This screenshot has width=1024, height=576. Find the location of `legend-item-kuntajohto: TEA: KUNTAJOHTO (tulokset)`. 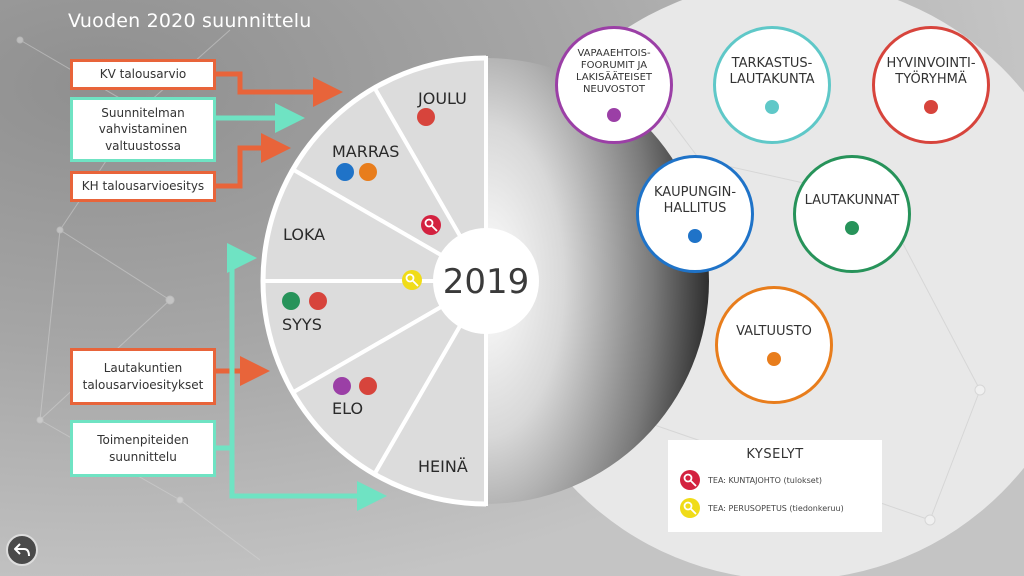

legend-item-kuntajohto: TEA: KUNTAJOHTO (tulokset) is located at coordinates (781, 480).